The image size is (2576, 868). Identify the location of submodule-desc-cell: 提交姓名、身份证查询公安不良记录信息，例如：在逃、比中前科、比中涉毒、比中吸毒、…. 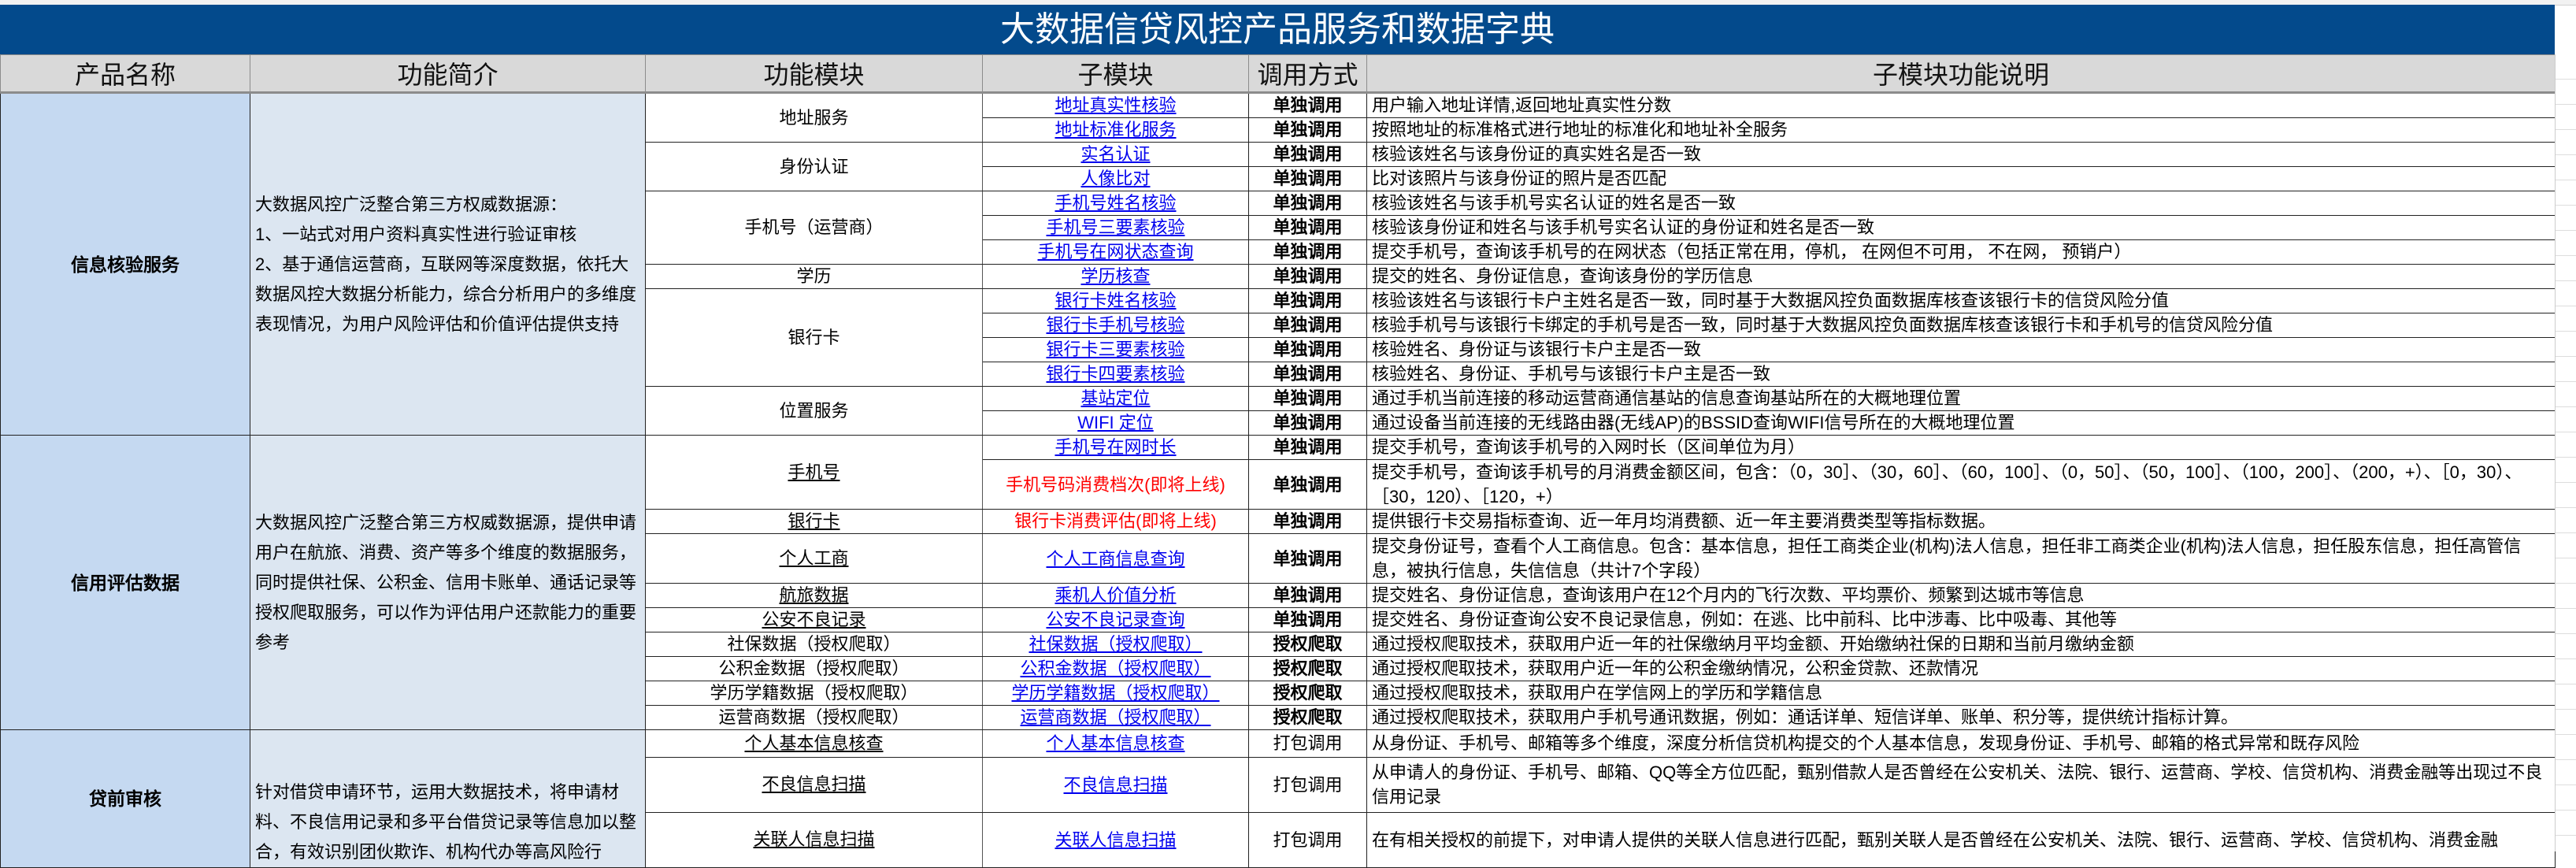
(1961, 620).